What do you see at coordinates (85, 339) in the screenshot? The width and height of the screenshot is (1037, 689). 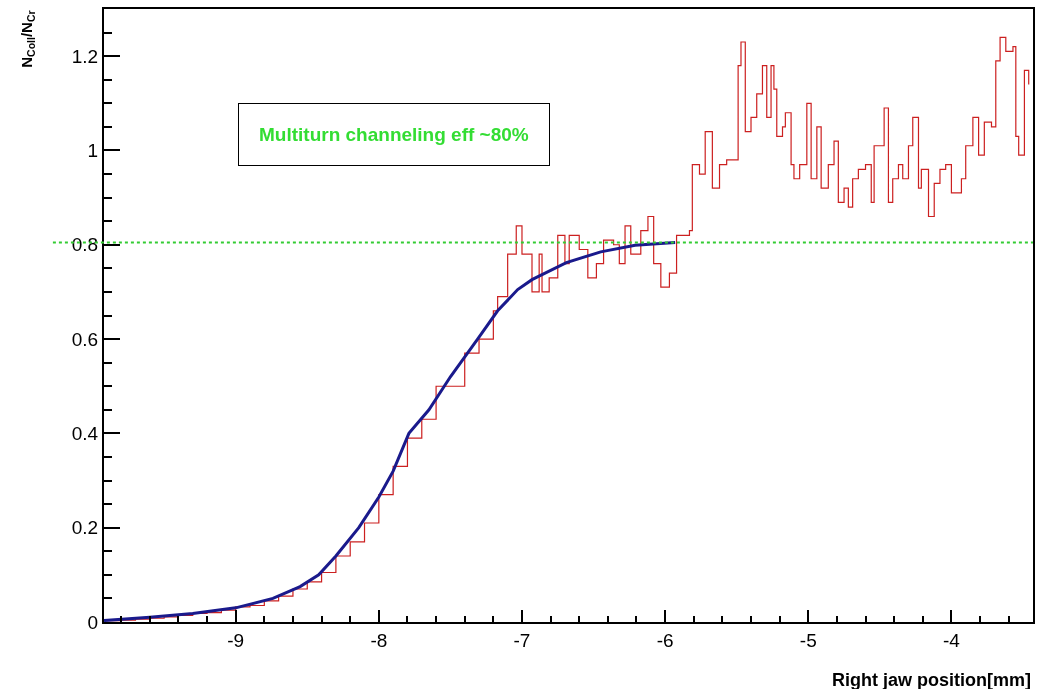 I see `y-tick-label: 0.6` at bounding box center [85, 339].